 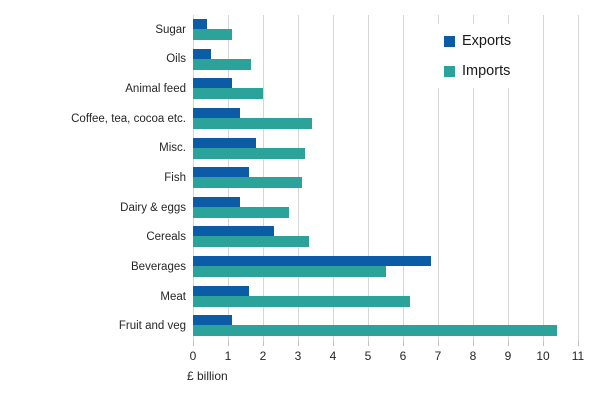 I want to click on x-axis-tick-marks, so click(x=386, y=344).